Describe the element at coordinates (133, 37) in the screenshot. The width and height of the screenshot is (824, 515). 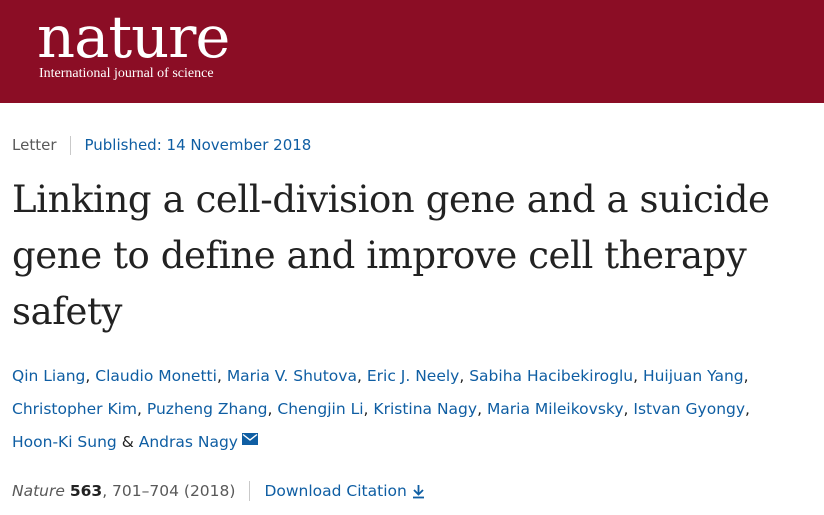
I see `nature-logo: nature` at that location.